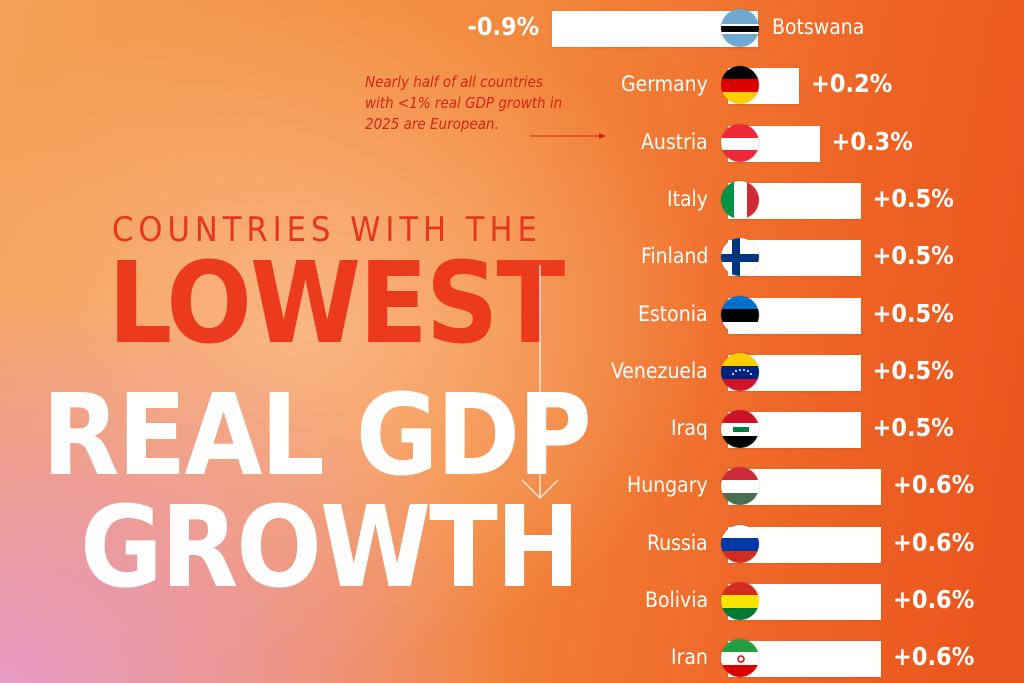 Image resolution: width=1024 pixels, height=683 pixels. I want to click on country-label: Finland, so click(675, 256).